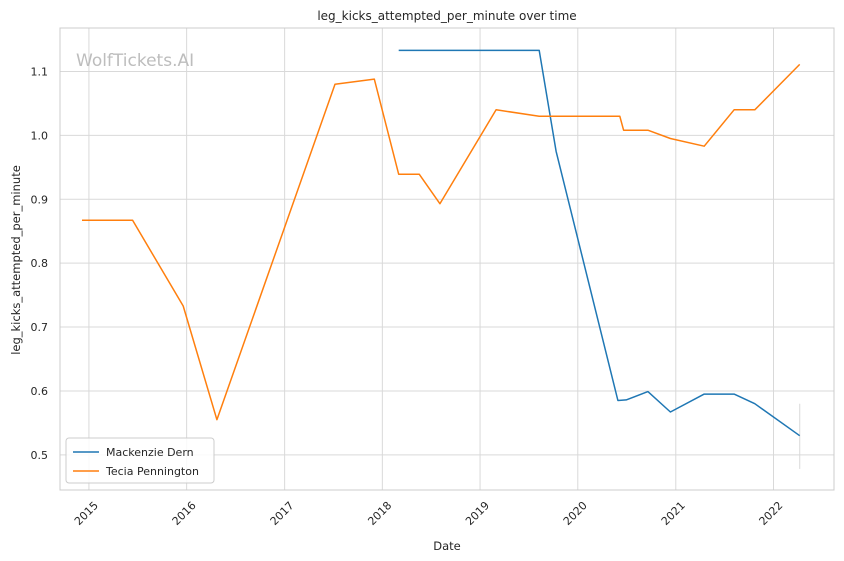 This screenshot has height=561, width=844. What do you see at coordinates (135, 61) in the screenshot?
I see `watermark-text: WolfTickets.AI` at bounding box center [135, 61].